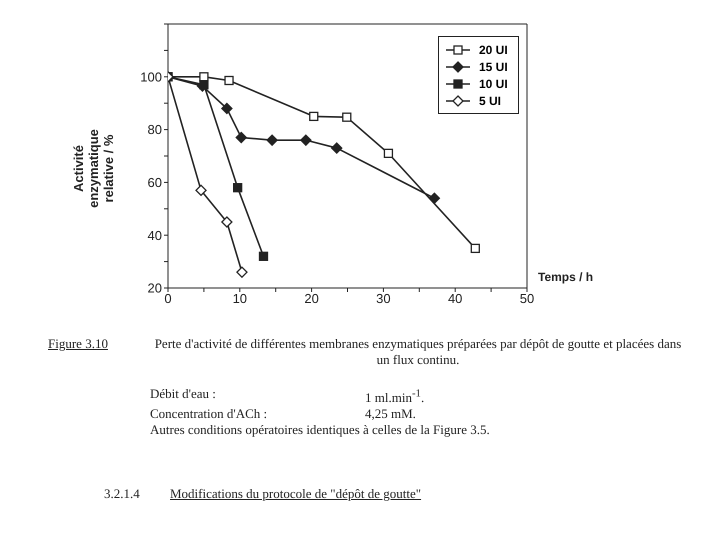  Describe the element at coordinates (155, 235) in the screenshot. I see `y-tick-label: 40` at that location.